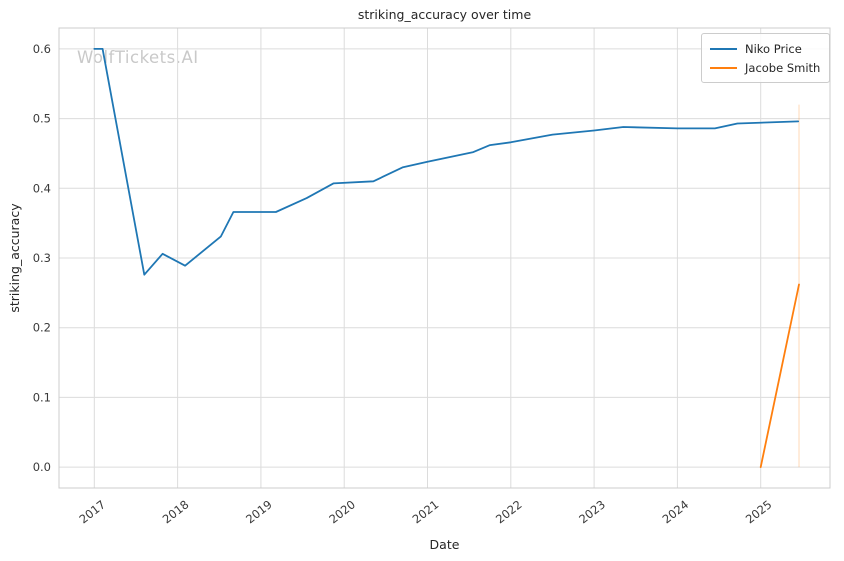  What do you see at coordinates (259, 511) in the screenshot?
I see `x-tick-label: 2019` at bounding box center [259, 511].